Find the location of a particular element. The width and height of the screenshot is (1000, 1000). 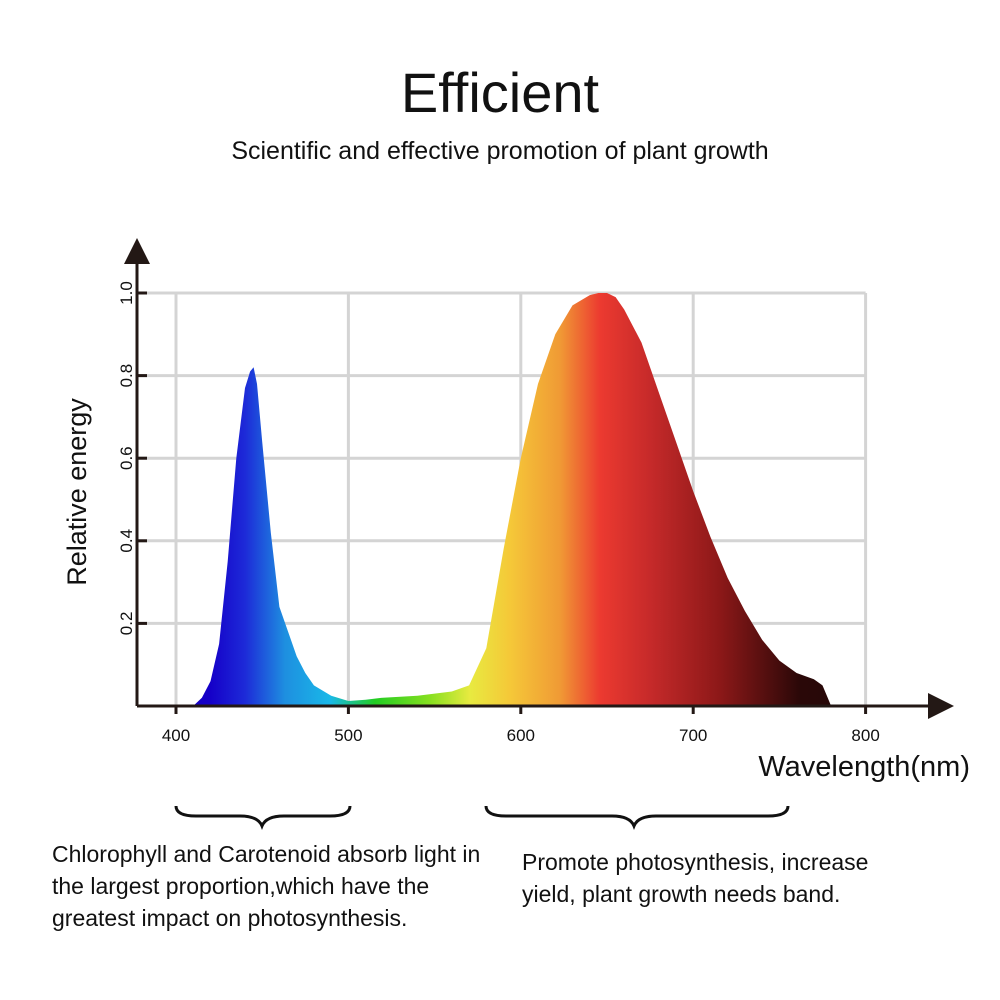

y-tick-label: 0.6 is located at coordinates (126, 458).